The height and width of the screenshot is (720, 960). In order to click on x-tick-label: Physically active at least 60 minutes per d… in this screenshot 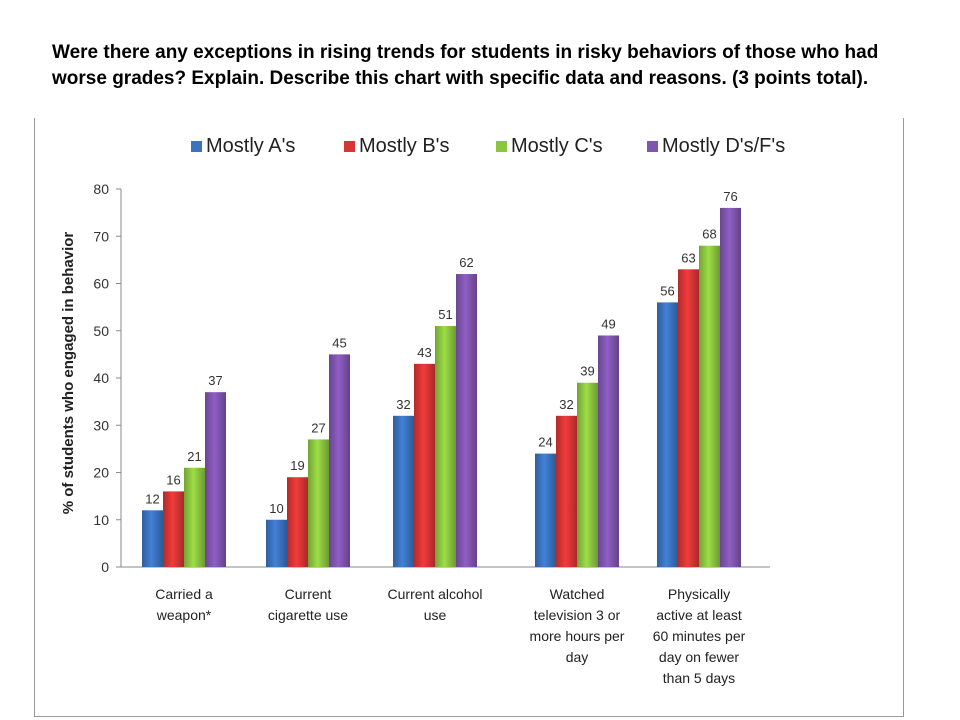, I will do `click(699, 636)`.